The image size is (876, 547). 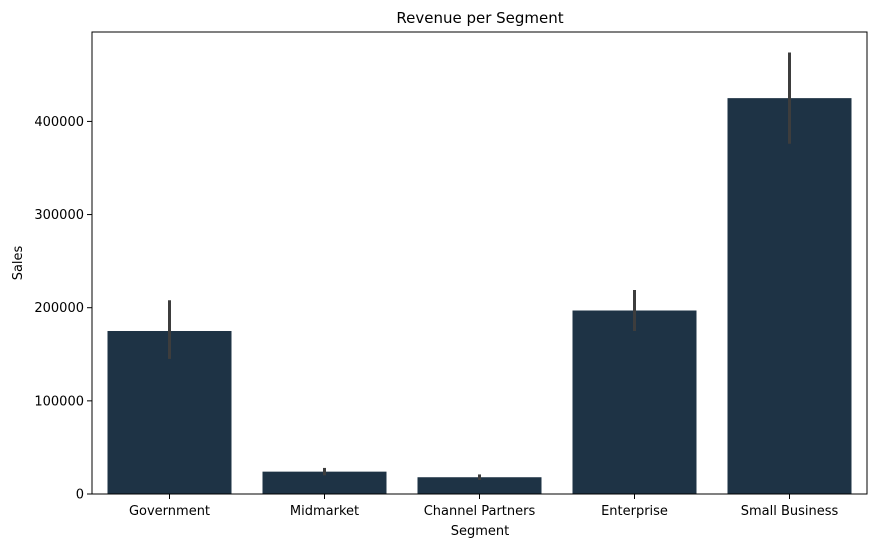 What do you see at coordinates (18, 262) in the screenshot?
I see `y-axis-title: Sales` at bounding box center [18, 262].